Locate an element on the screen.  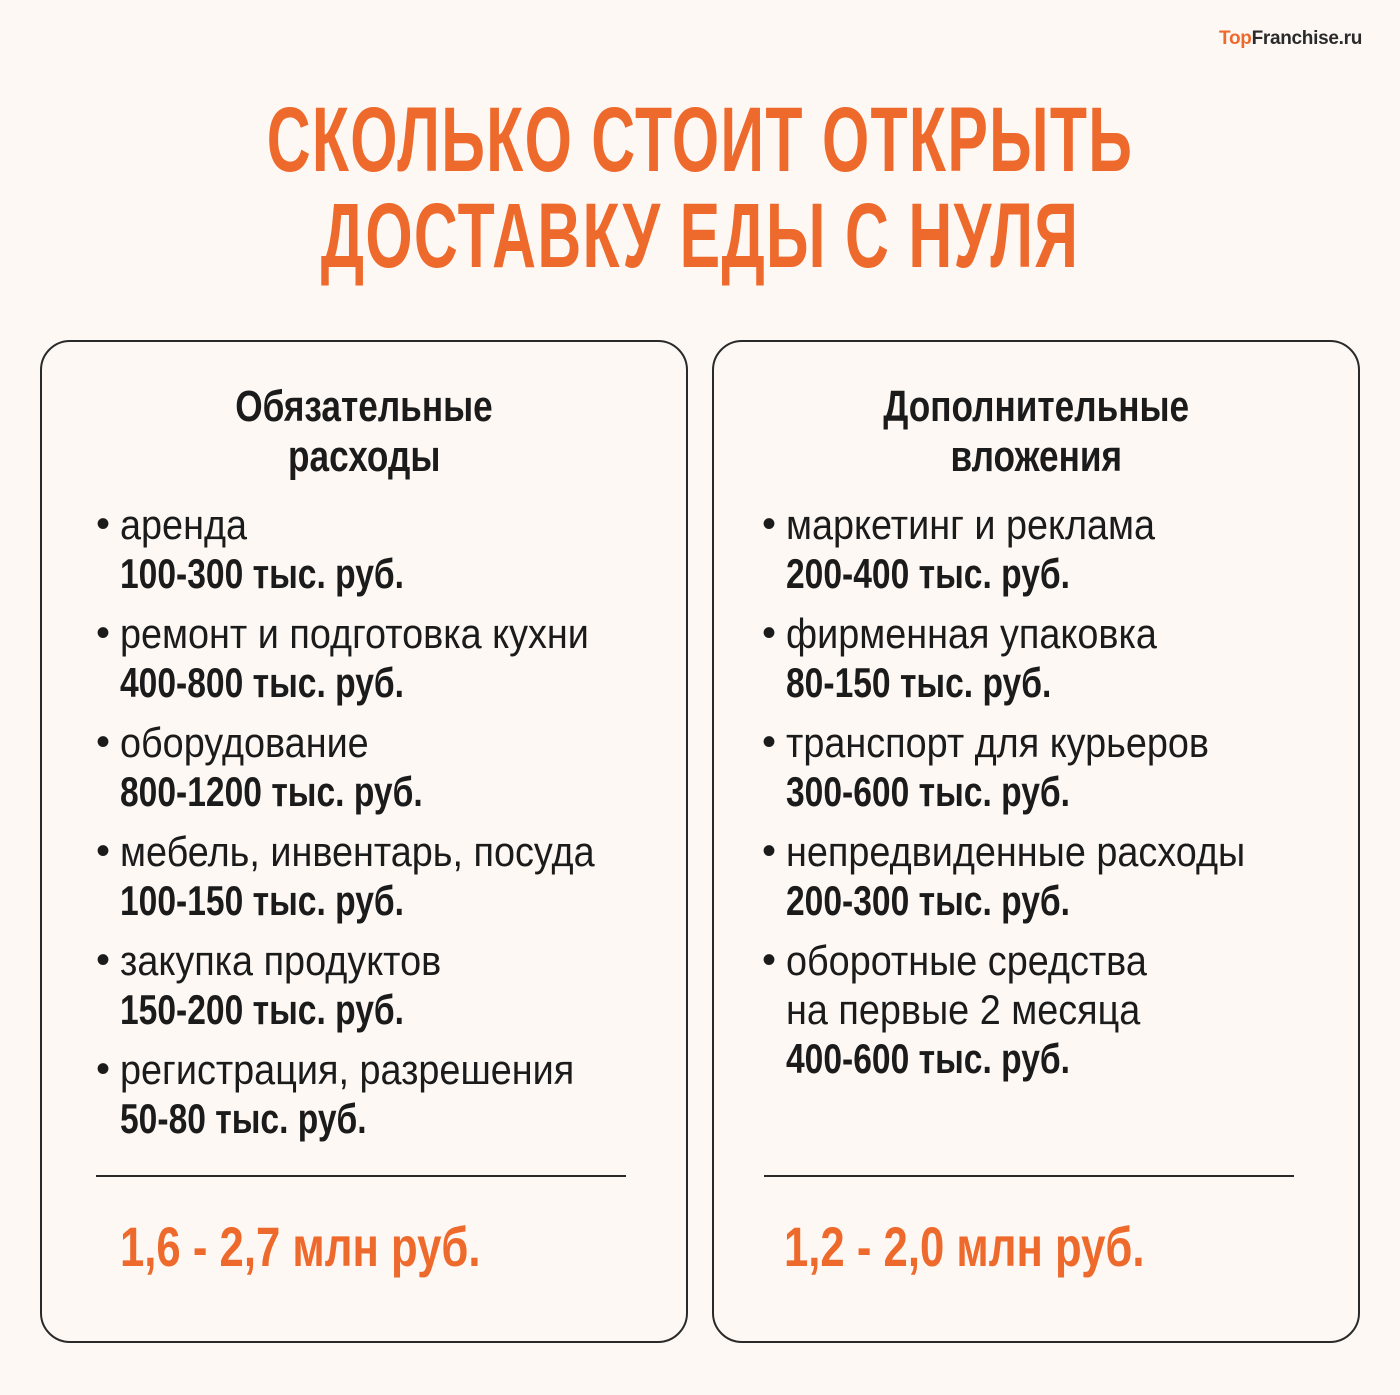
item-label: мебель, инвентарь, посуда is located at coordinates (357, 851).